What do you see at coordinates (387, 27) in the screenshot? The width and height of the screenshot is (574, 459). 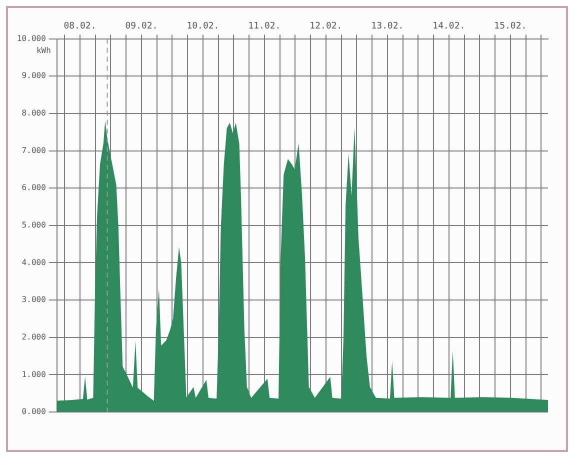 I see `x-tick-label: 13.02.` at bounding box center [387, 27].